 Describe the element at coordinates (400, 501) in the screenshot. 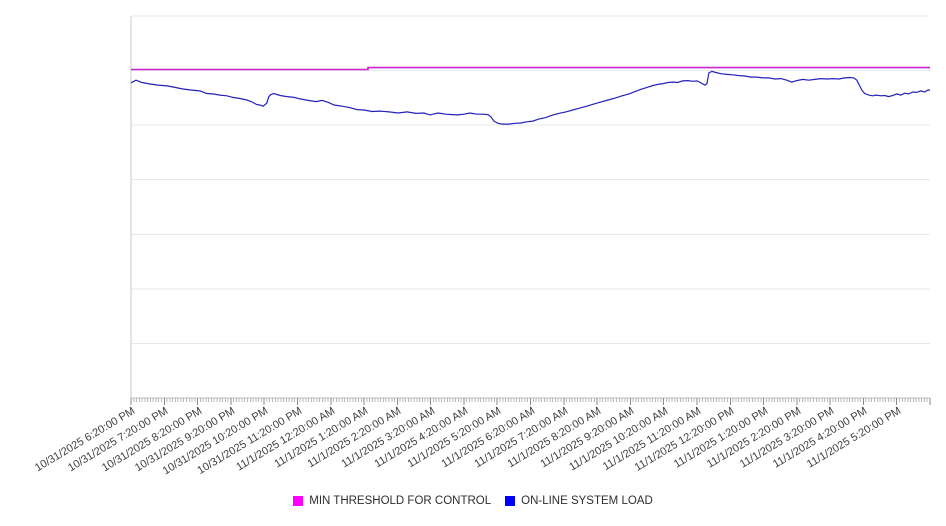

I see `legend-label-min-threshold: MIN THRESHOLD FOR CONTROL` at that location.